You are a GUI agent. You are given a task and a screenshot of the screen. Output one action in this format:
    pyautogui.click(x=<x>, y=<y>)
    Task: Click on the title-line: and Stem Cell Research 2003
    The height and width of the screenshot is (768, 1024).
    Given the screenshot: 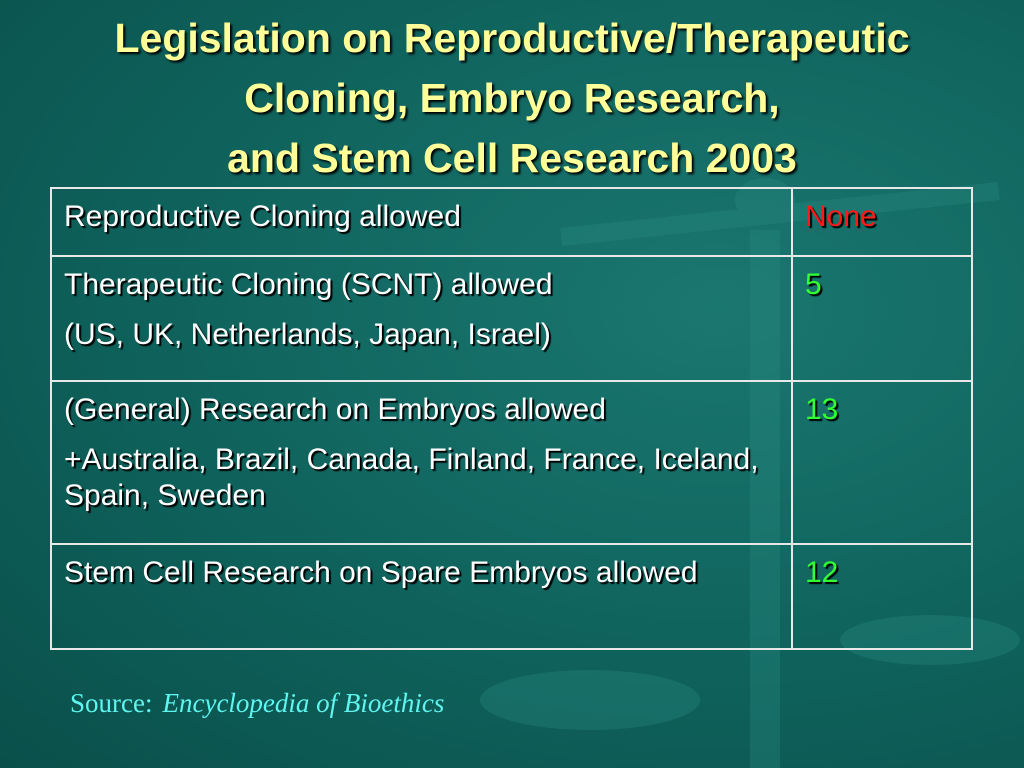 What is the action you would take?
    pyautogui.click(x=512, y=158)
    